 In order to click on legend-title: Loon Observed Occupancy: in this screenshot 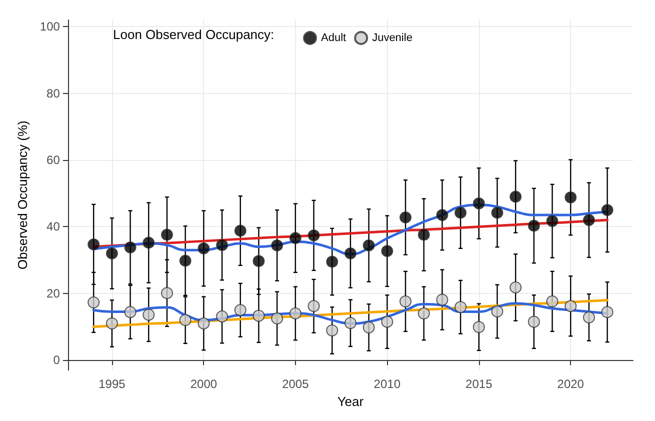, I will do `click(193, 34)`.